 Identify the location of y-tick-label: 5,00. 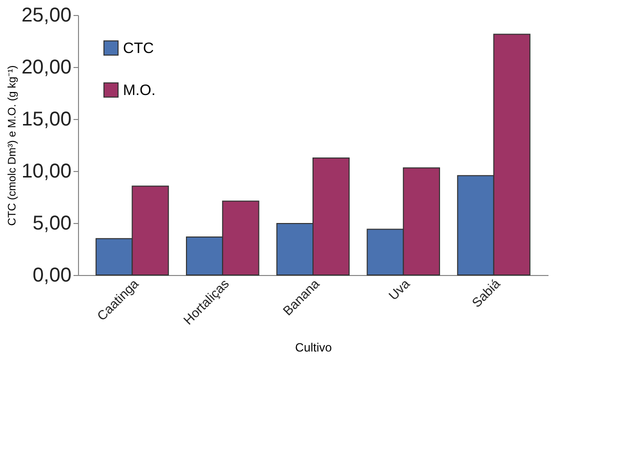
(52, 223).